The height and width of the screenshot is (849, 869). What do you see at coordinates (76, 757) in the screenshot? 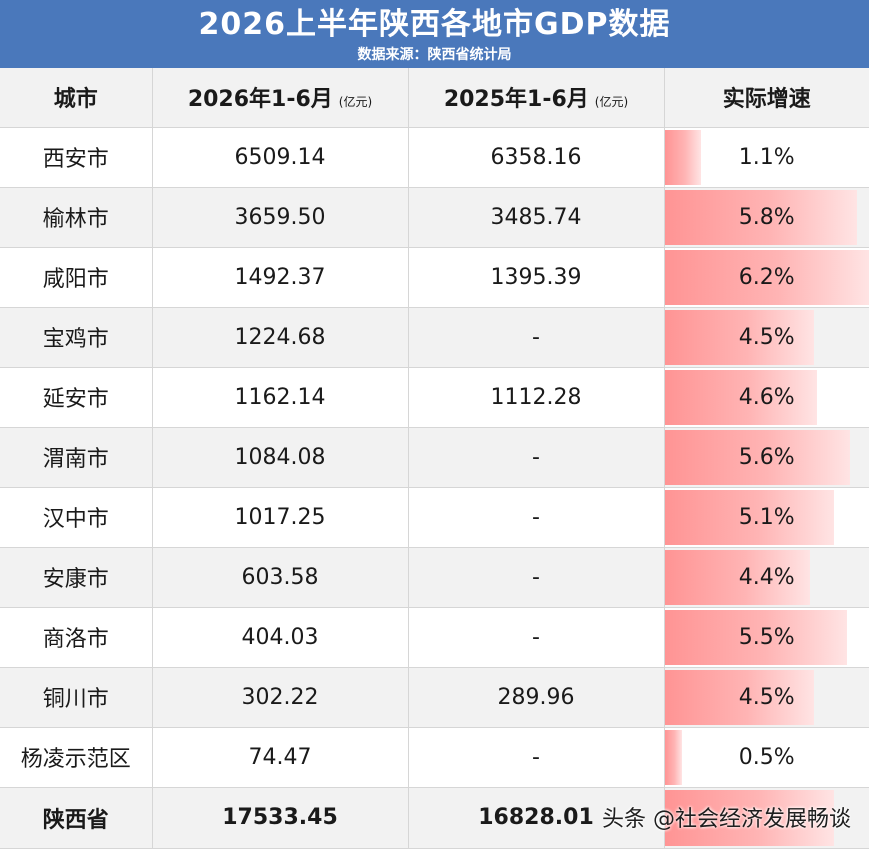
I see `city-cell: 杨凌示范区` at bounding box center [76, 757].